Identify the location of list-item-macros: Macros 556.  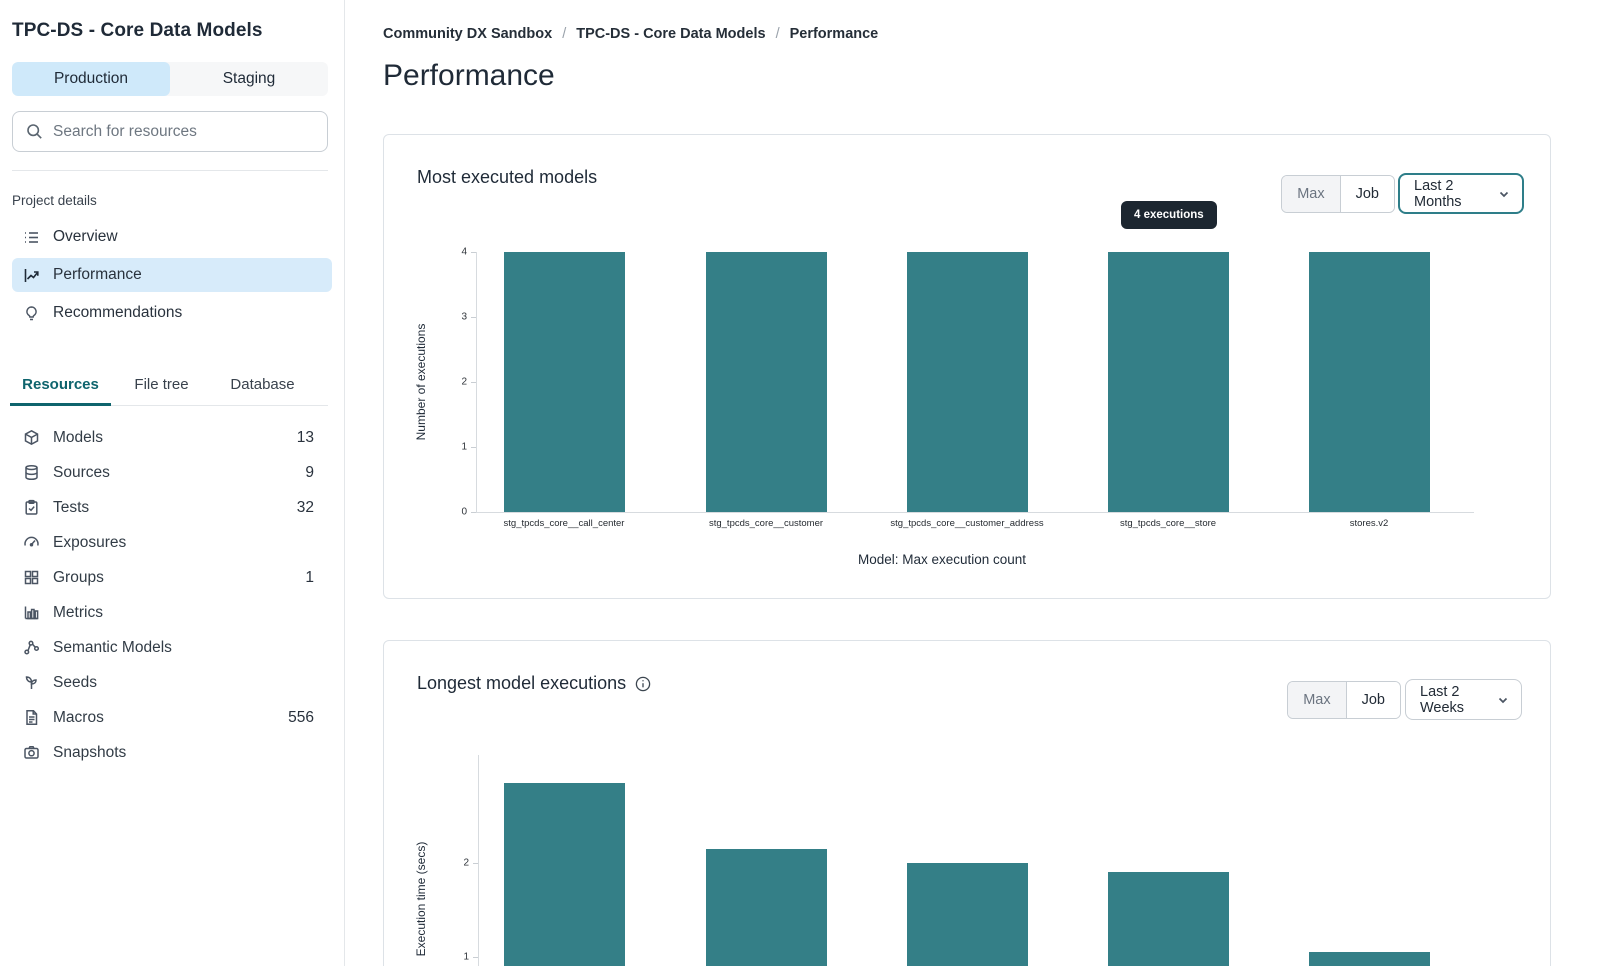
(172, 717).